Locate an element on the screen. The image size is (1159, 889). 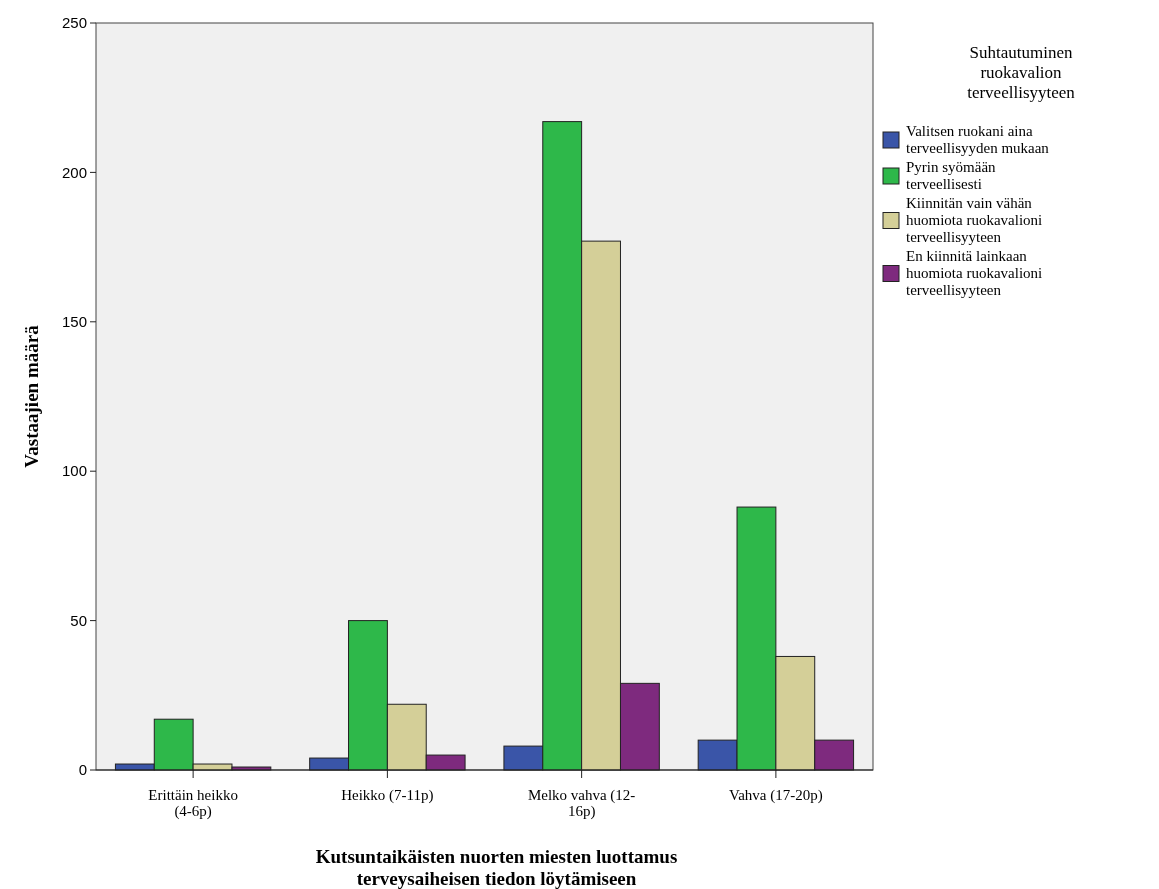
x-tick-label: Melko vahva (12-16p) is located at coordinates (581, 803).